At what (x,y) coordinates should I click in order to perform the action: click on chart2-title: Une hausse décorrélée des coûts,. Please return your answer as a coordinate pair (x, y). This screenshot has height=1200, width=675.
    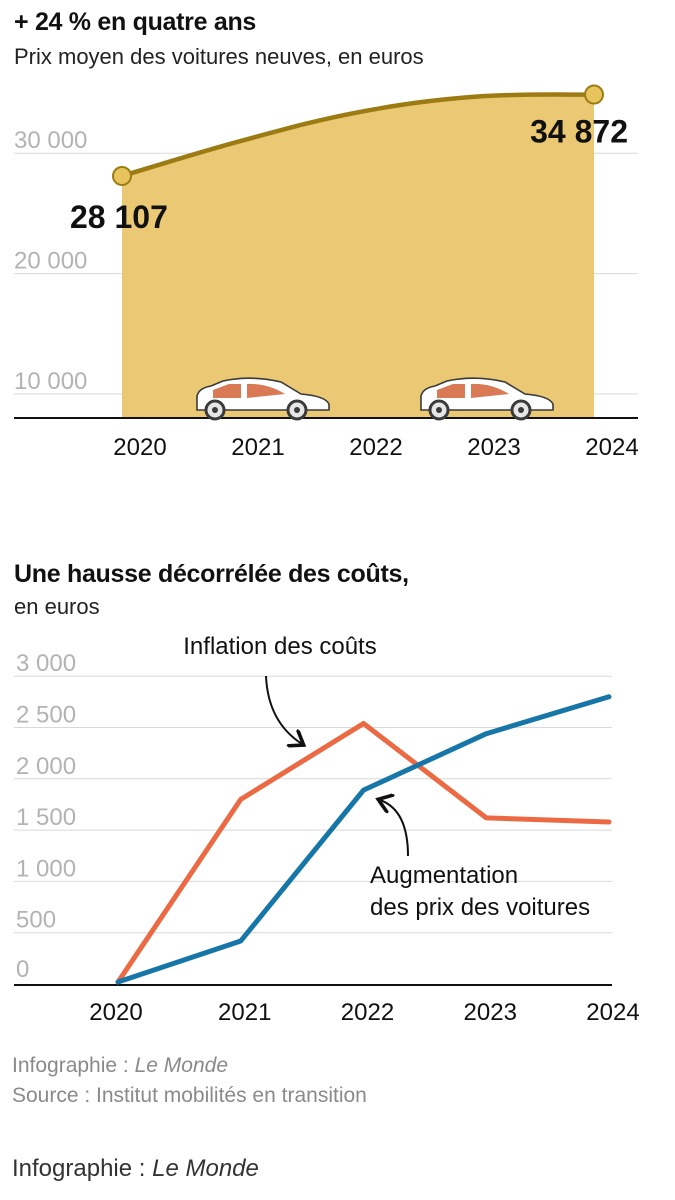
    Looking at the image, I should click on (211, 574).